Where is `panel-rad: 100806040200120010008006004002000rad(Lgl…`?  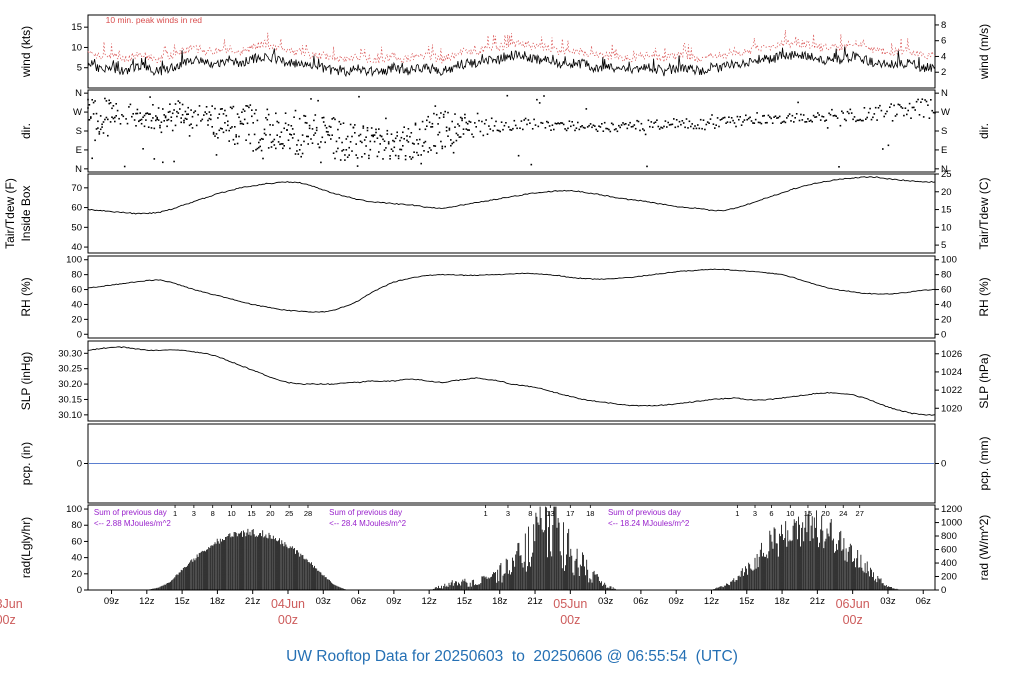 panel-rad: 100806040200120010008006004002000rad(Lgl… is located at coordinates (505, 550).